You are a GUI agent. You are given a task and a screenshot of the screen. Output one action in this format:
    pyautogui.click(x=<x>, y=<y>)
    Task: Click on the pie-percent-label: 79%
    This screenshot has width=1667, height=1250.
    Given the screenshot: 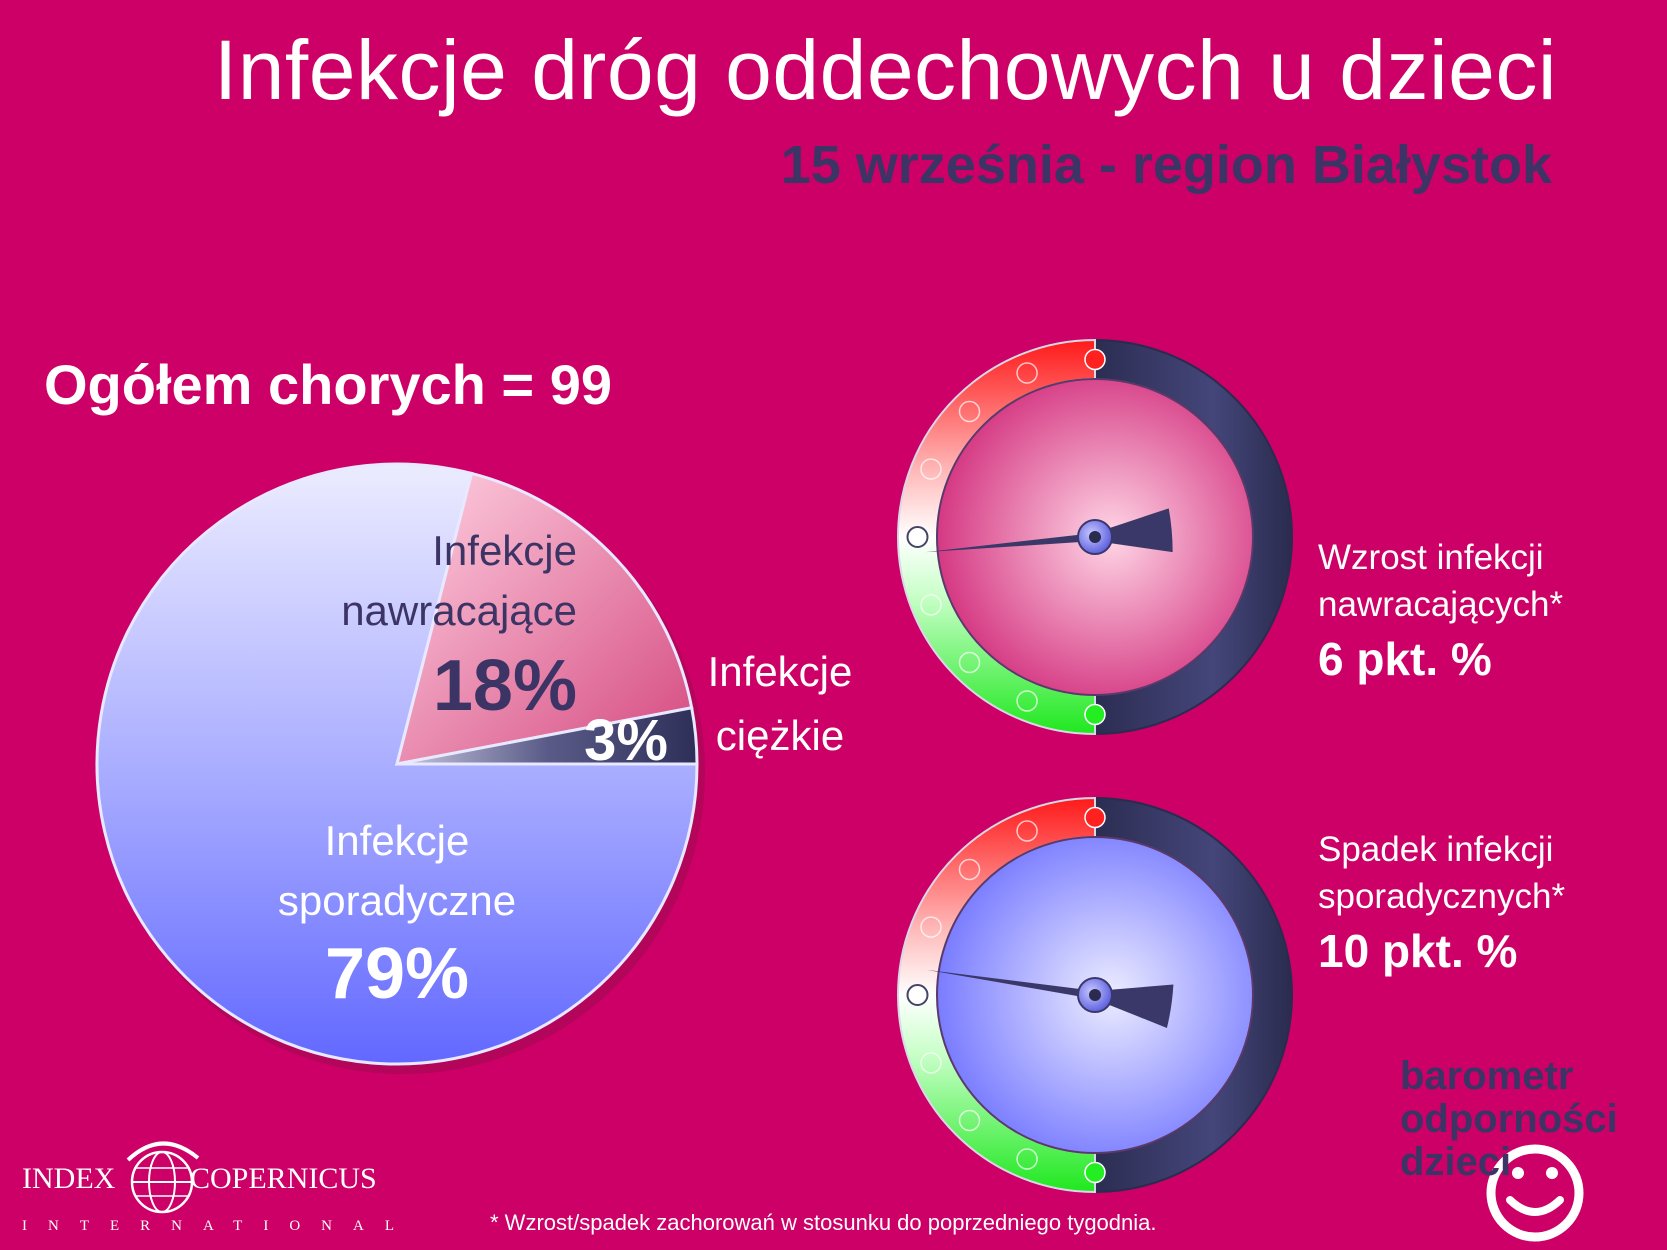 What is the action you would take?
    pyautogui.click(x=397, y=974)
    